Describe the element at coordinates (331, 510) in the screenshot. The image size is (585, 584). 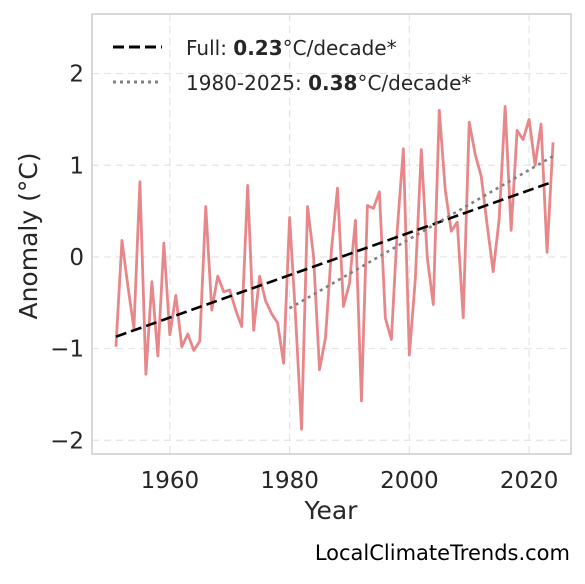
I see `x-axis-title: Year` at that location.